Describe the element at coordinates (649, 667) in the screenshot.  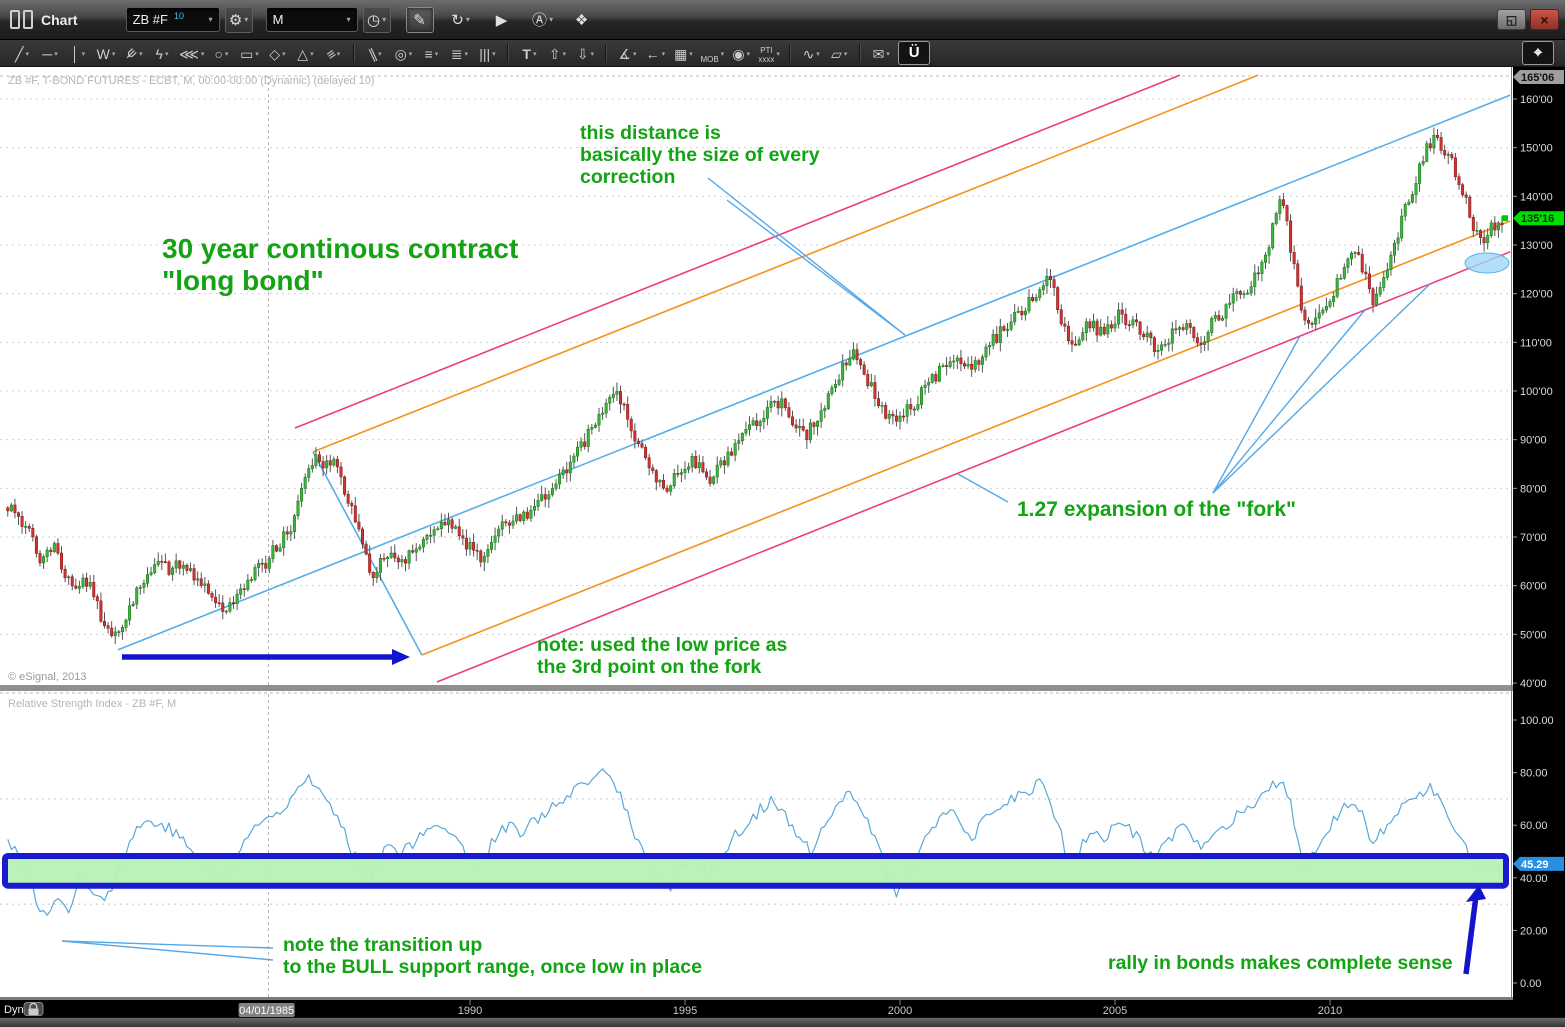
I see `annotation-text: the 3rd point on the fork` at that location.